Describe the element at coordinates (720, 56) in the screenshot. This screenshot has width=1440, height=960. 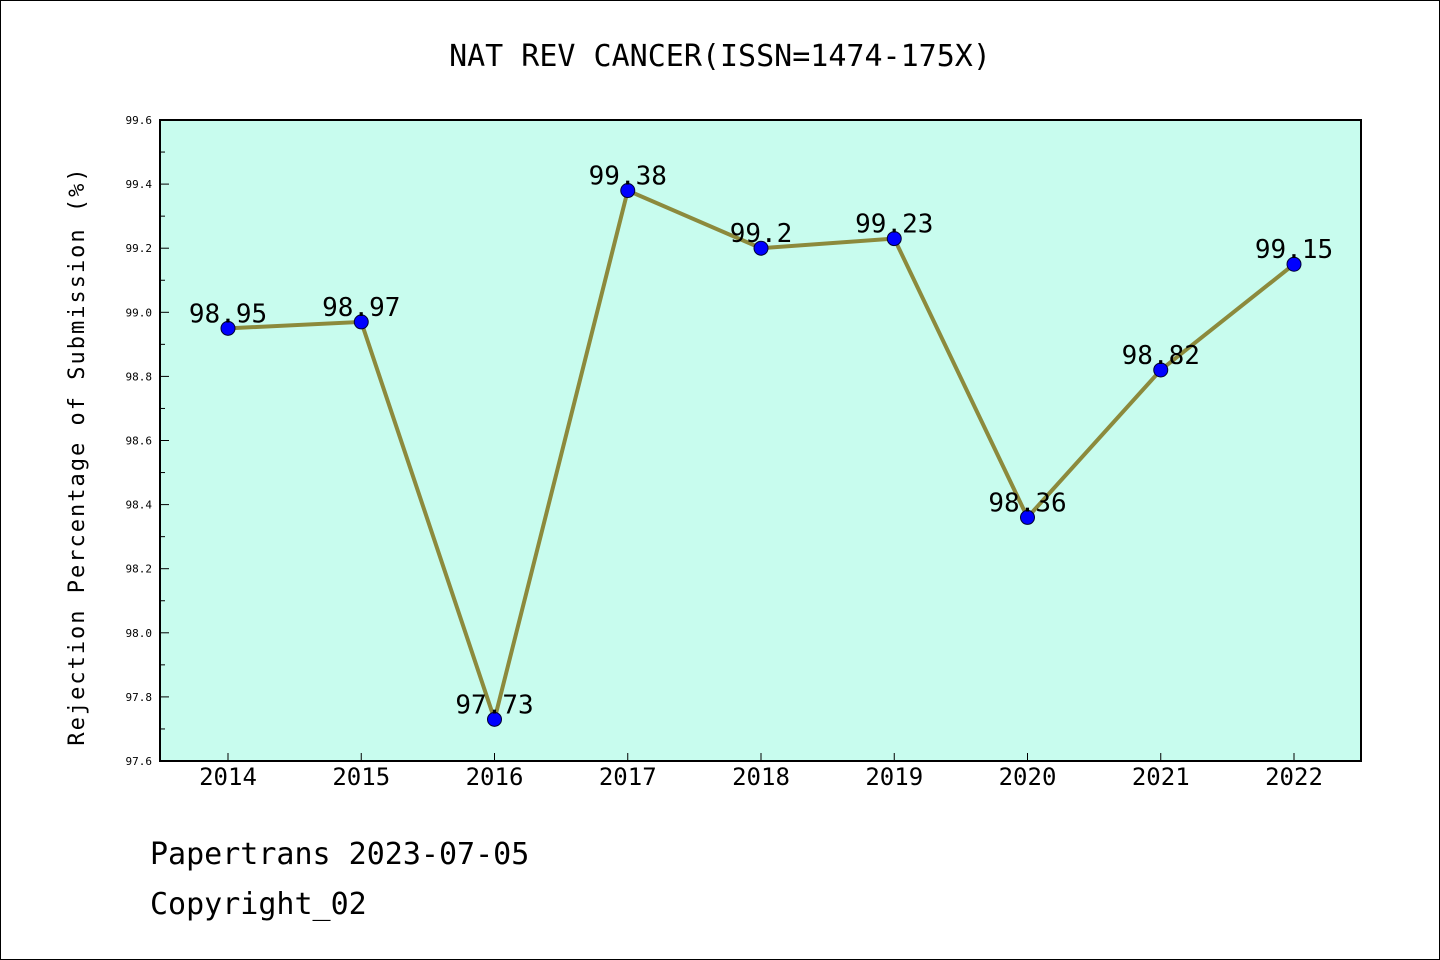
I see `chart-title: NAT REV CANCER(ISSN=1474-175X)` at that location.